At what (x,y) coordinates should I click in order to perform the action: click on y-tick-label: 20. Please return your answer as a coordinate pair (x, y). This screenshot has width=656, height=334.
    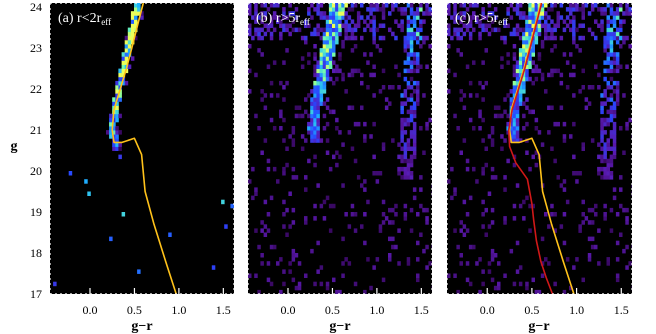
    Looking at the image, I should click on (36, 171).